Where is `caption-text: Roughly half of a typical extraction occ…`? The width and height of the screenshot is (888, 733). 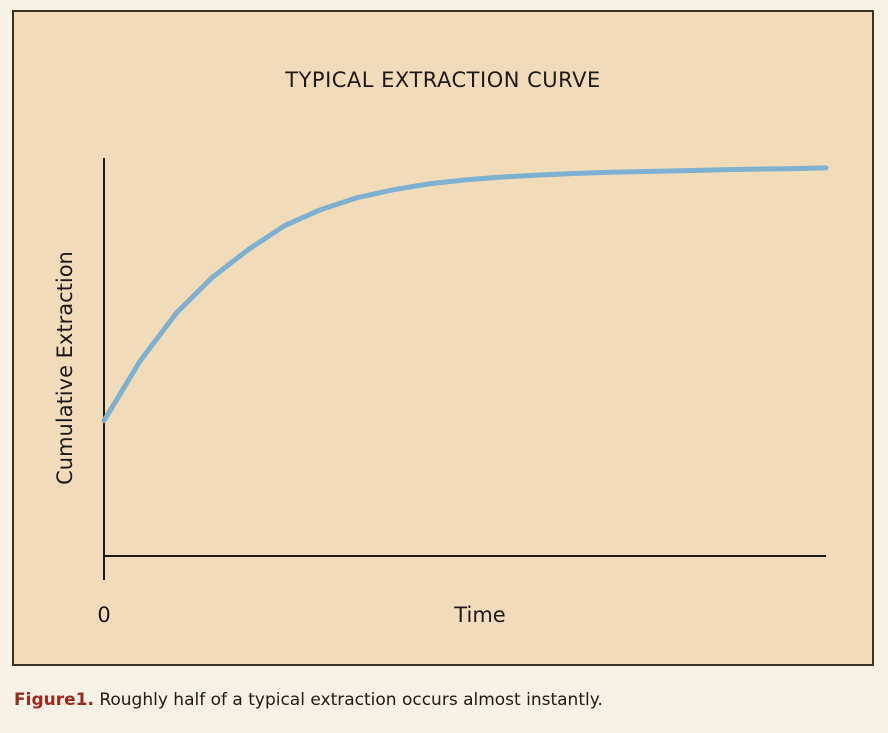 caption-text: Roughly half of a typical extraction occ… is located at coordinates (348, 700).